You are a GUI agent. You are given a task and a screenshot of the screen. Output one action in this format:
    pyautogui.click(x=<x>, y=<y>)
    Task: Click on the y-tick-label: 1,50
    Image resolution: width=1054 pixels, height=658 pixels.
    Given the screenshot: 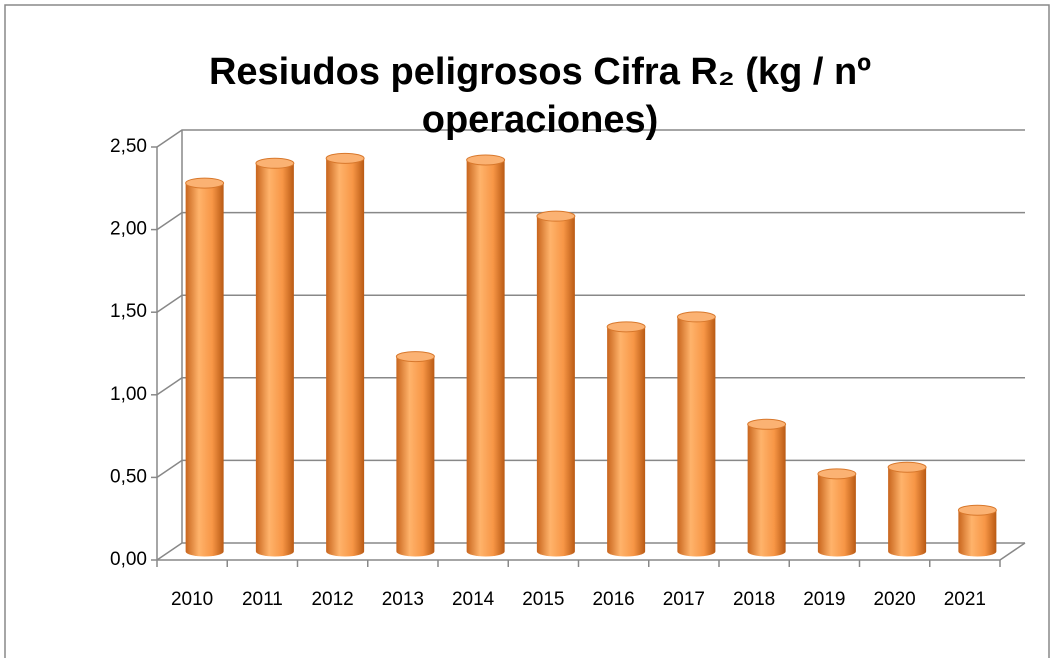 What is the action you would take?
    pyautogui.click(x=128, y=311)
    